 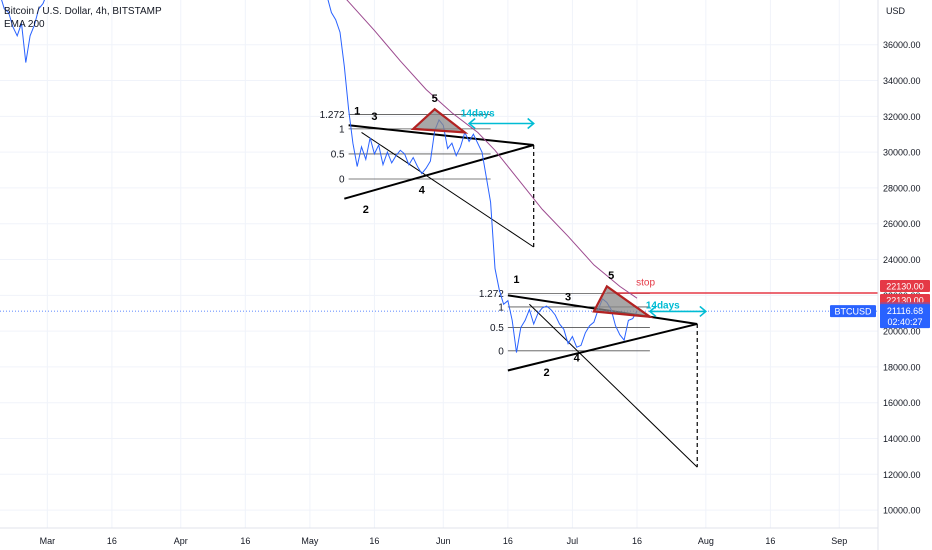 I want to click on stop-label: stop, so click(x=645, y=282).